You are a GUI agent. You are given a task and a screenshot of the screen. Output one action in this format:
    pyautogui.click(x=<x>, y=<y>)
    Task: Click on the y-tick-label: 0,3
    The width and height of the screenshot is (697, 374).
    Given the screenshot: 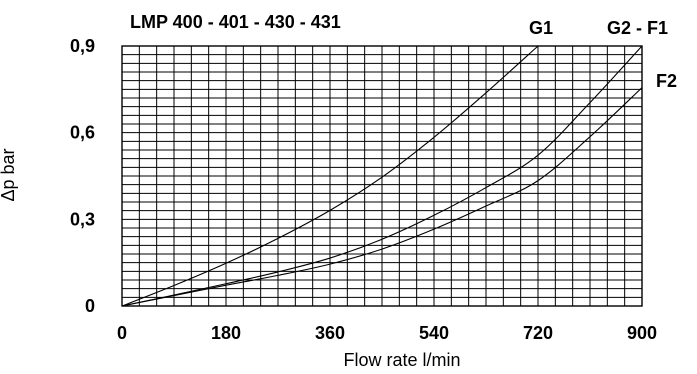 What is the action you would take?
    pyautogui.click(x=82, y=219)
    